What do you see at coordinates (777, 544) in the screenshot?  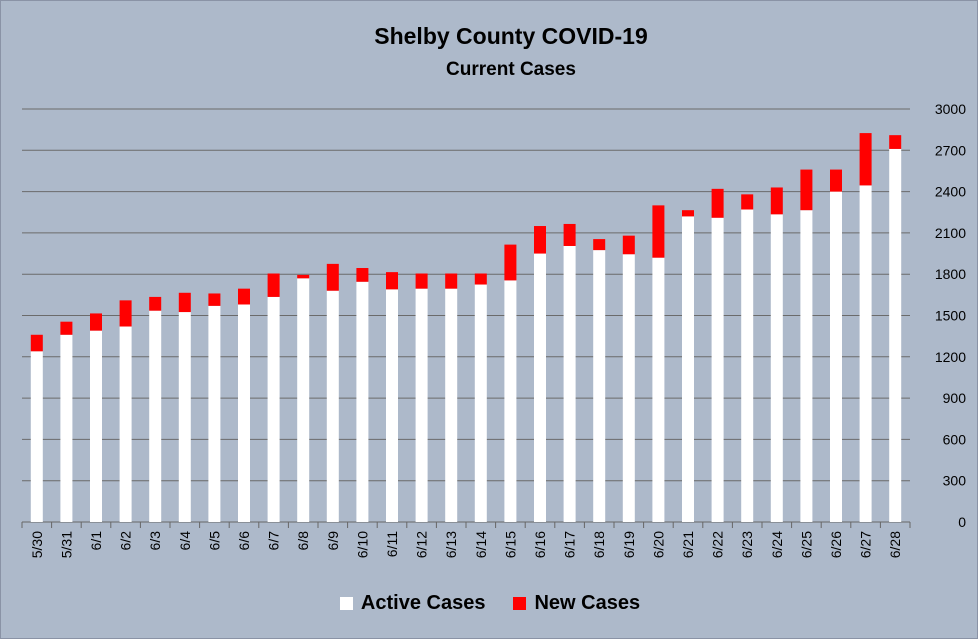 I see `x-tick-label: 6/24` at bounding box center [777, 544].